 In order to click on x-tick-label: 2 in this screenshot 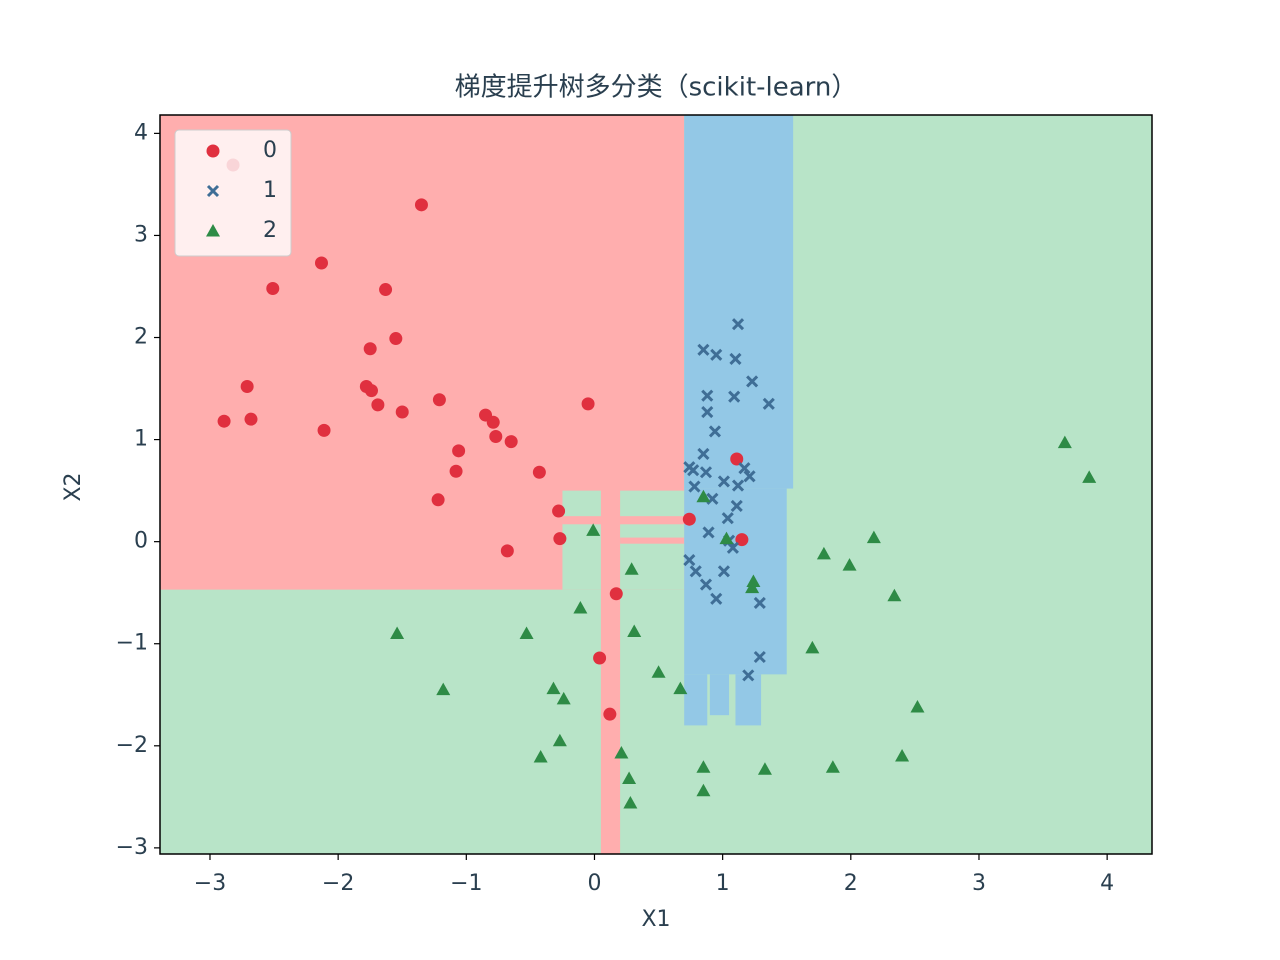, I will do `click(851, 883)`.